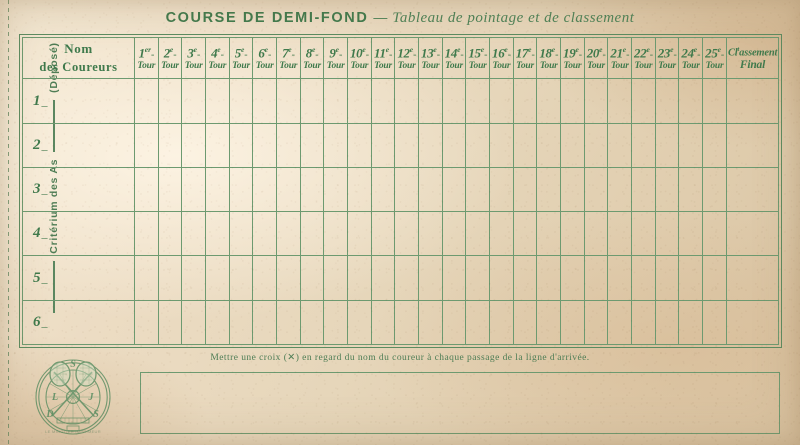  I want to click on cell-row3-tour2, so click(170, 189).